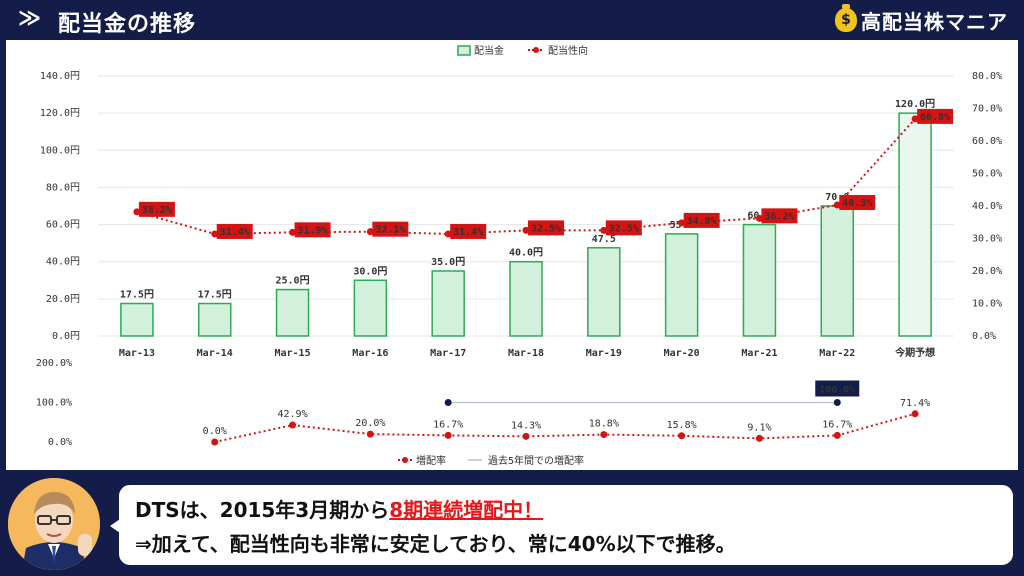 Image resolution: width=1024 pixels, height=576 pixels. I want to click on five-year-ref-label-bg, so click(837, 388).